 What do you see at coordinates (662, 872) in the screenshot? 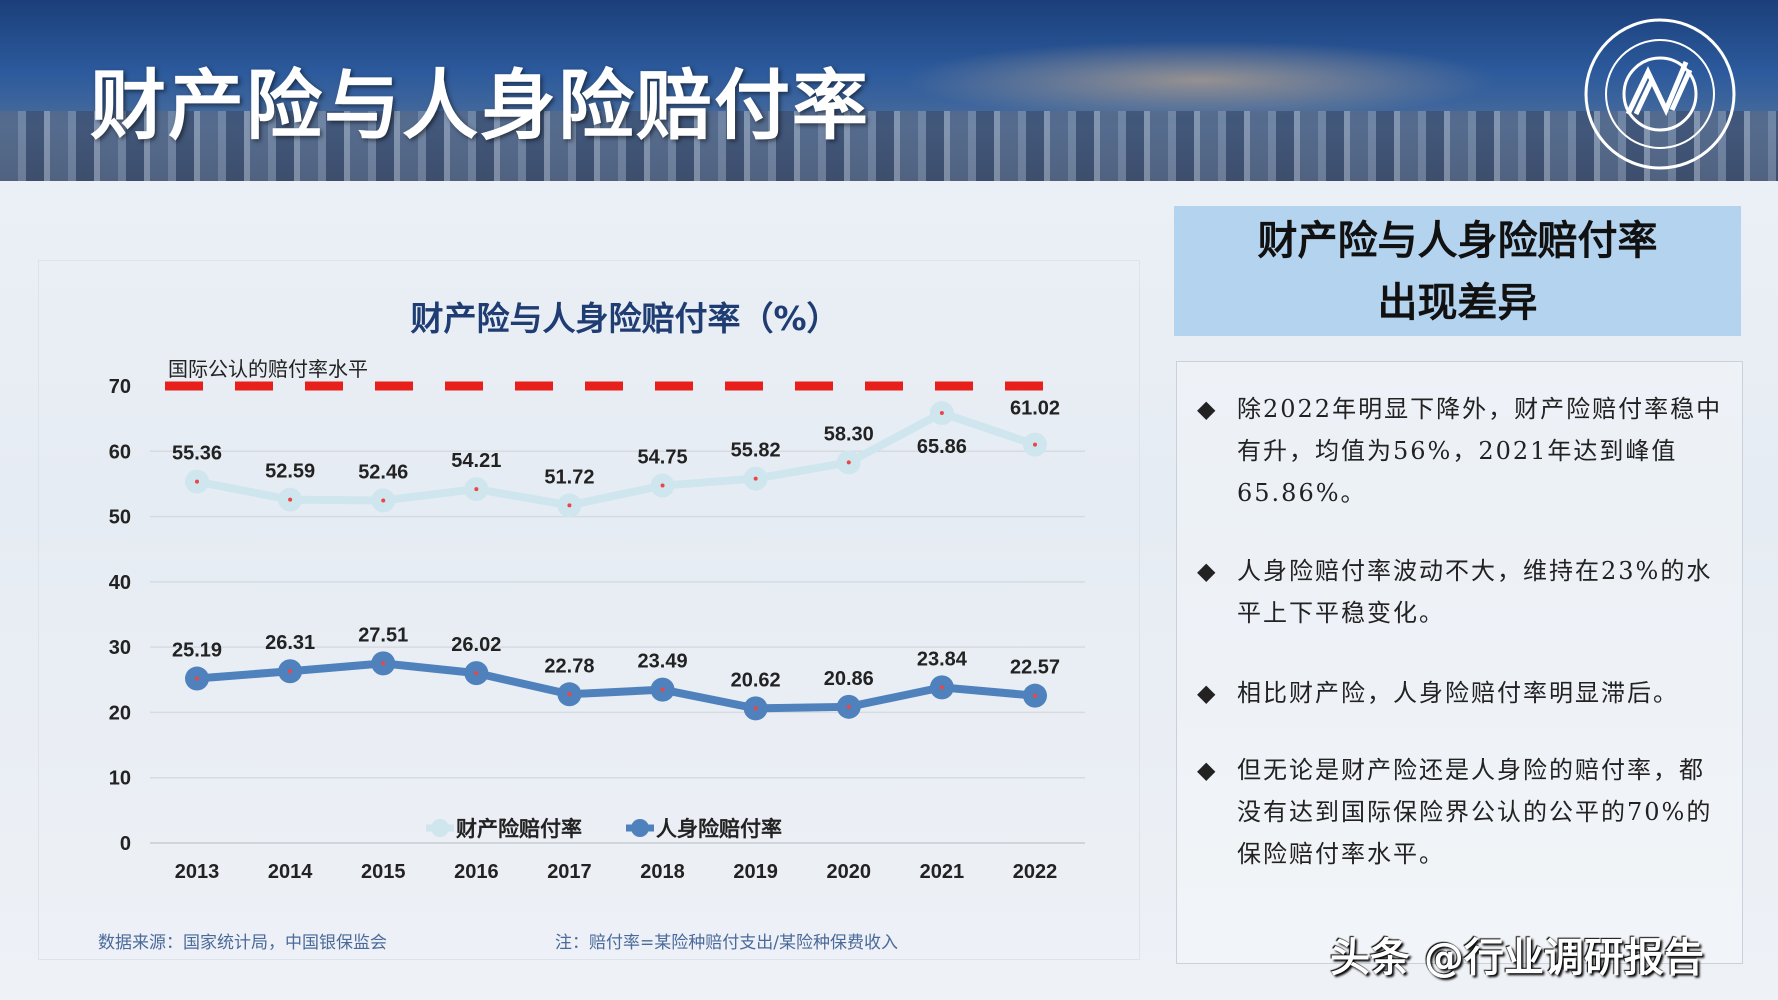
I see `x-tick-label: 2018` at bounding box center [662, 872].